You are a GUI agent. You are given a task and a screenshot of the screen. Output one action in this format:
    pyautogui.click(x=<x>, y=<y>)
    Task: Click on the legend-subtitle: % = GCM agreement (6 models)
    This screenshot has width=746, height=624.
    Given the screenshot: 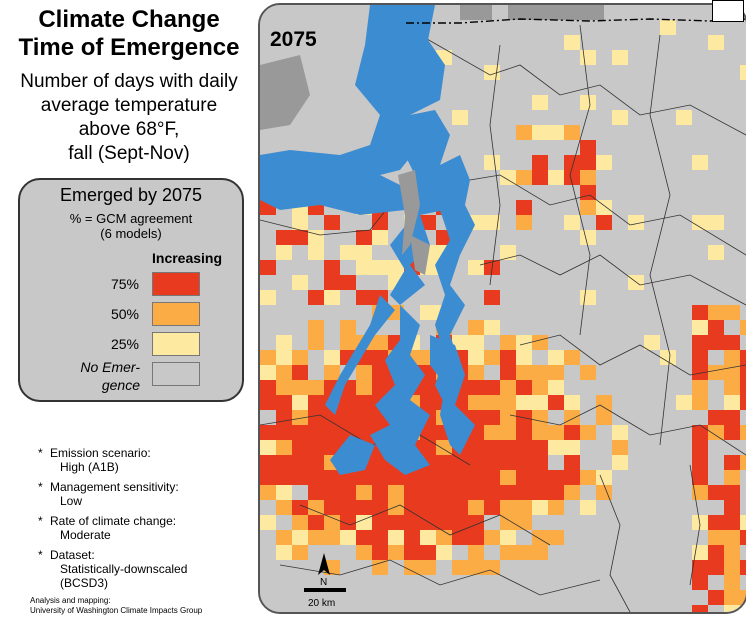 What is the action you would take?
    pyautogui.click(x=131, y=226)
    